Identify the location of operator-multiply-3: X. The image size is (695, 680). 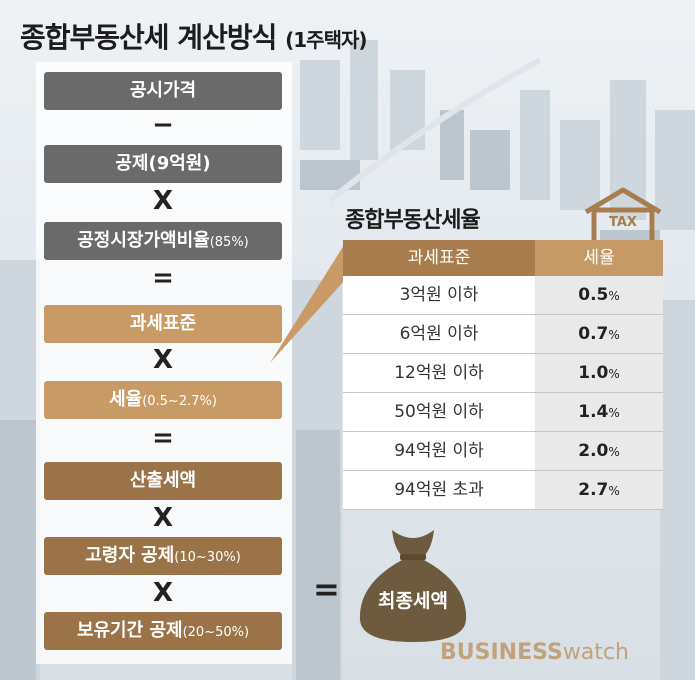
(163, 518).